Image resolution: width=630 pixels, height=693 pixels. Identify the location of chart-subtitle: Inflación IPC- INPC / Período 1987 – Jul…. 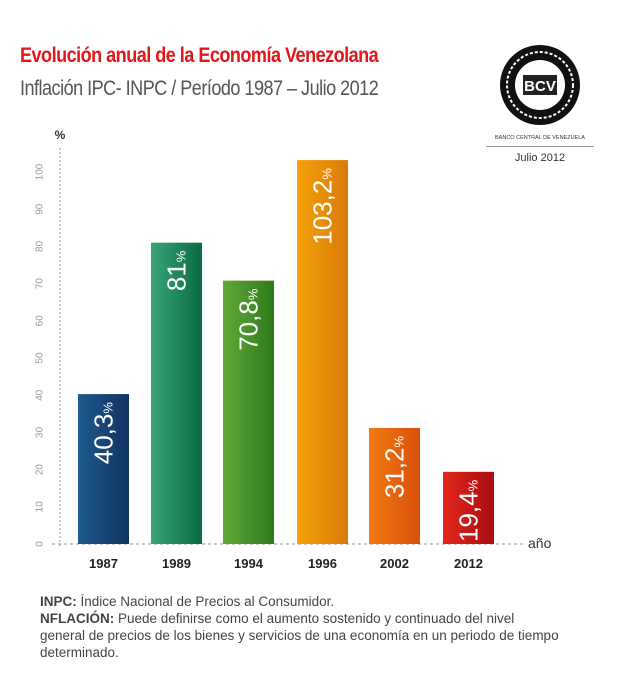
(199, 88).